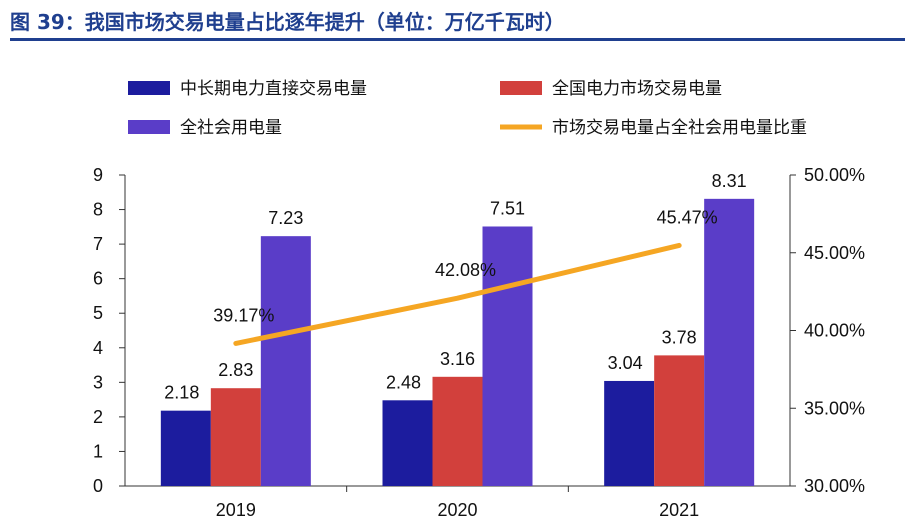  Describe the element at coordinates (98, 417) in the screenshot. I see `y-left-tick-label: 2` at that location.